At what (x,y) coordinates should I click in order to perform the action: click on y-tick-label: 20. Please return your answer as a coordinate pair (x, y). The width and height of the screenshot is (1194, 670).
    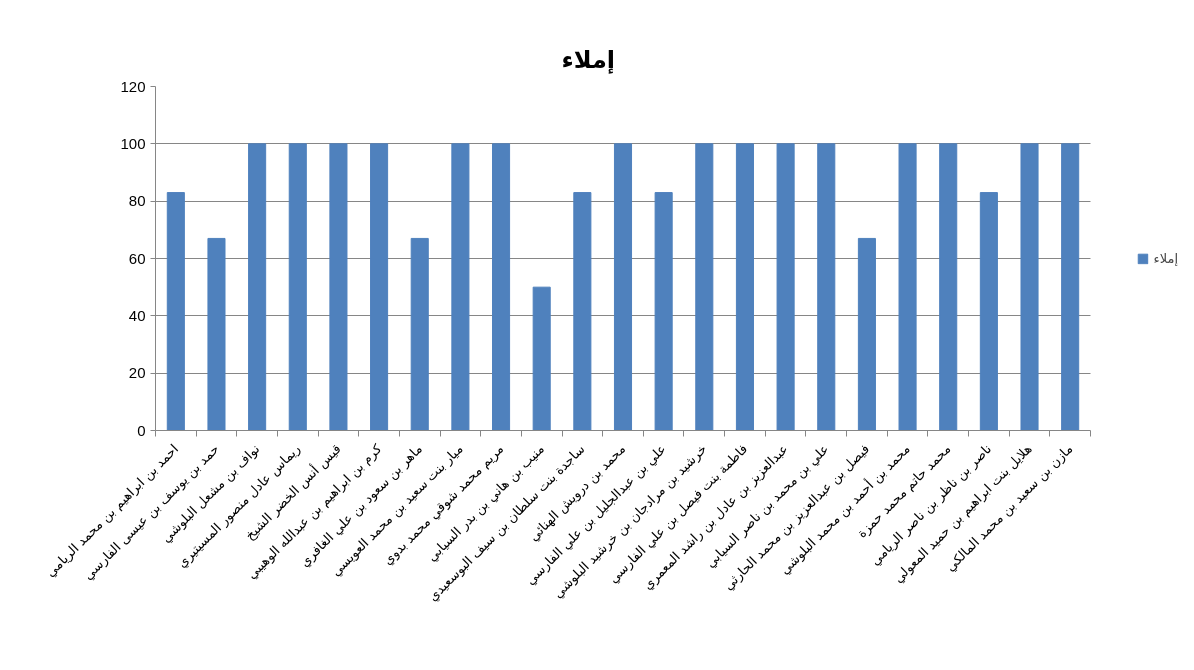
    Looking at the image, I should click on (137, 373).